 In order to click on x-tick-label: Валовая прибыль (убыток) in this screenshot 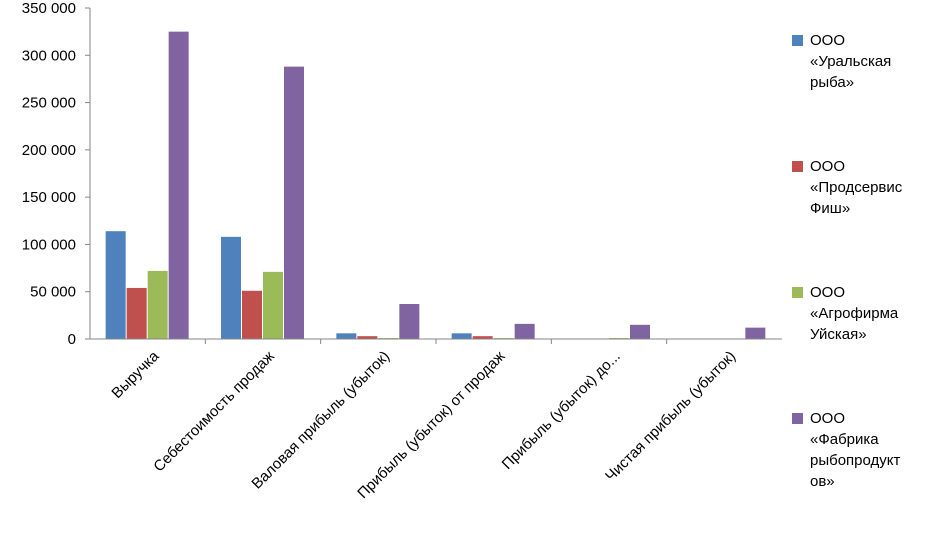, I will do `click(320, 420)`.